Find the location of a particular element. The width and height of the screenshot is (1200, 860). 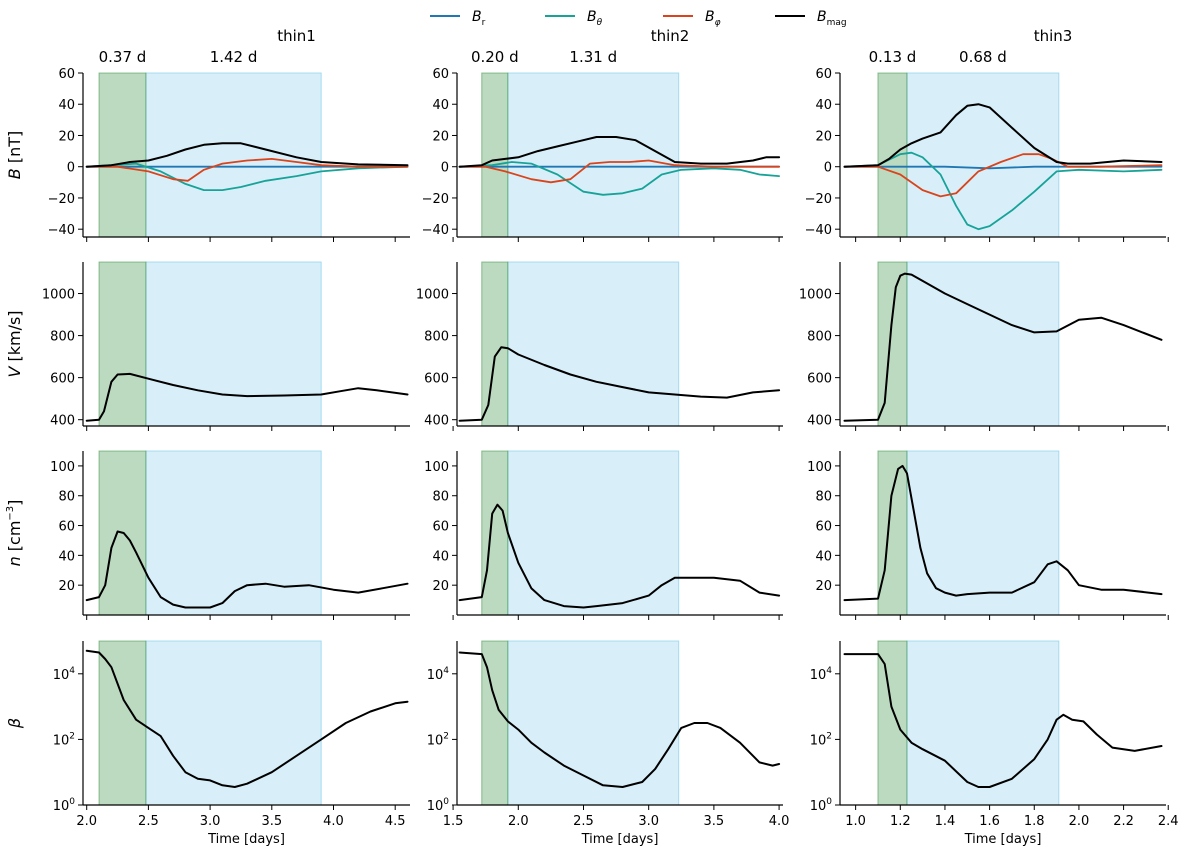

panel-beta: 10⁰ 10² 10⁴ 2.0 2.5 3.0 3.5 4.0 4.5 is located at coordinates (231, 734).